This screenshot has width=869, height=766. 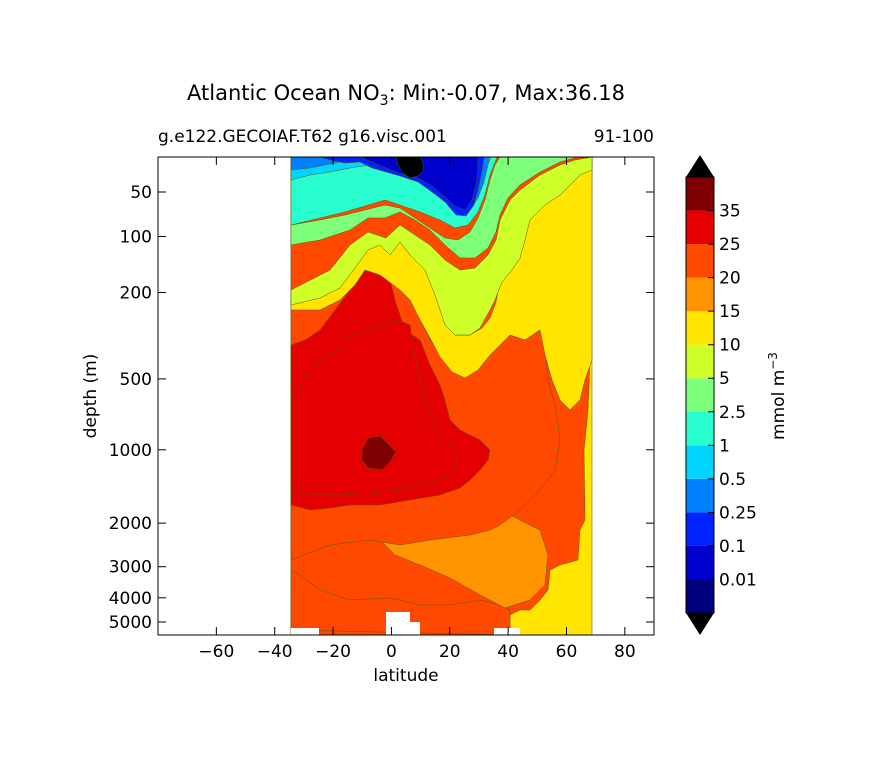 What do you see at coordinates (507, 93) in the screenshot?
I see `chart-title-suffix: : Min:-0.07, Max:36.18` at bounding box center [507, 93].